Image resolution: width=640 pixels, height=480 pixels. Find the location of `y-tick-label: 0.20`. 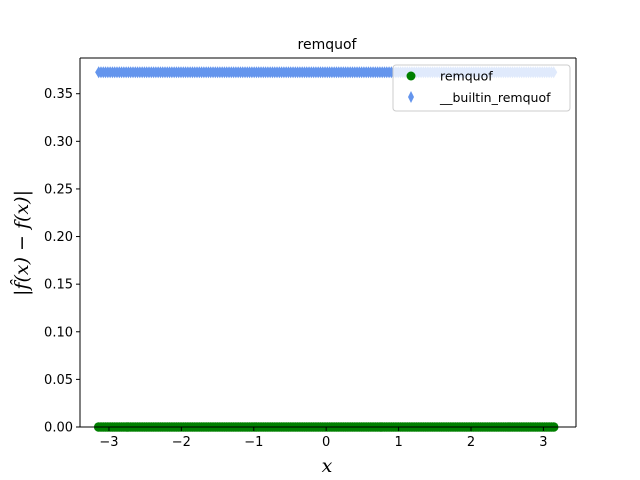

y-tick-label: 0.20 is located at coordinates (58, 237).